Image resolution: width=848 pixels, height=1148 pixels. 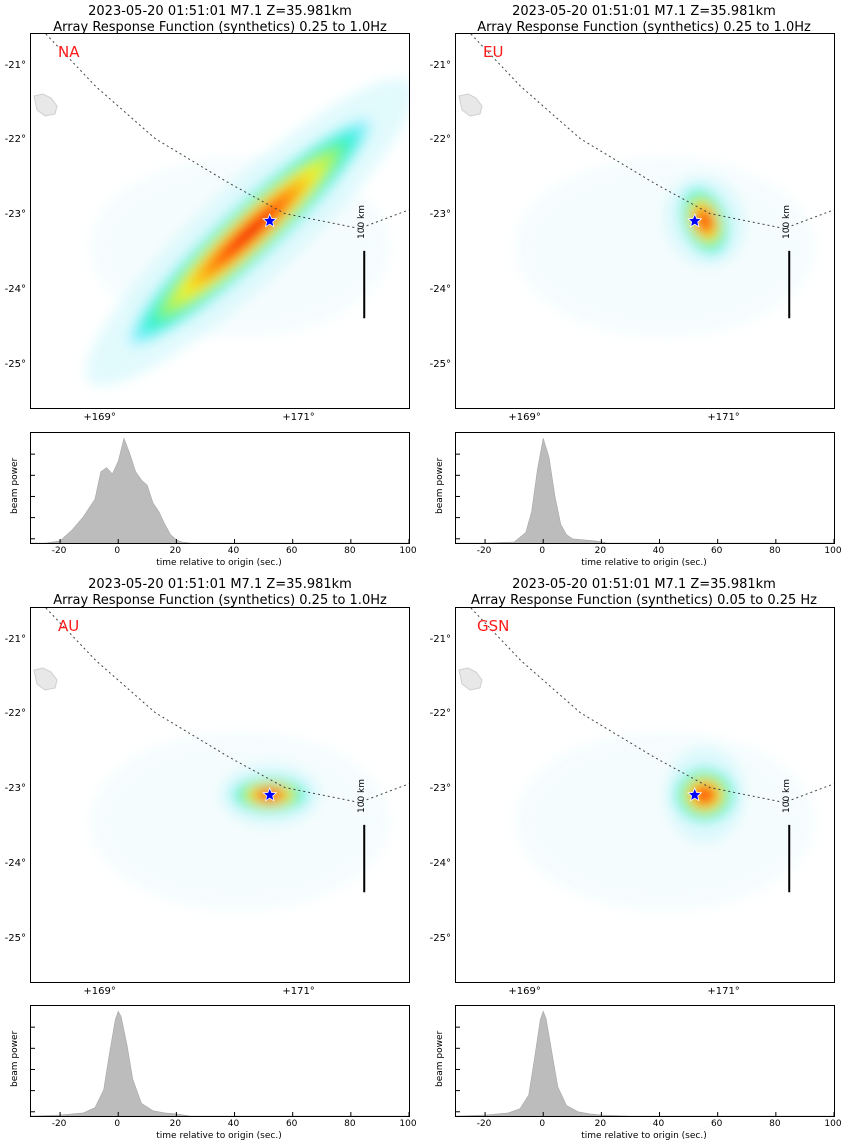 I want to click on network-label-au: AU, so click(x=69, y=626).